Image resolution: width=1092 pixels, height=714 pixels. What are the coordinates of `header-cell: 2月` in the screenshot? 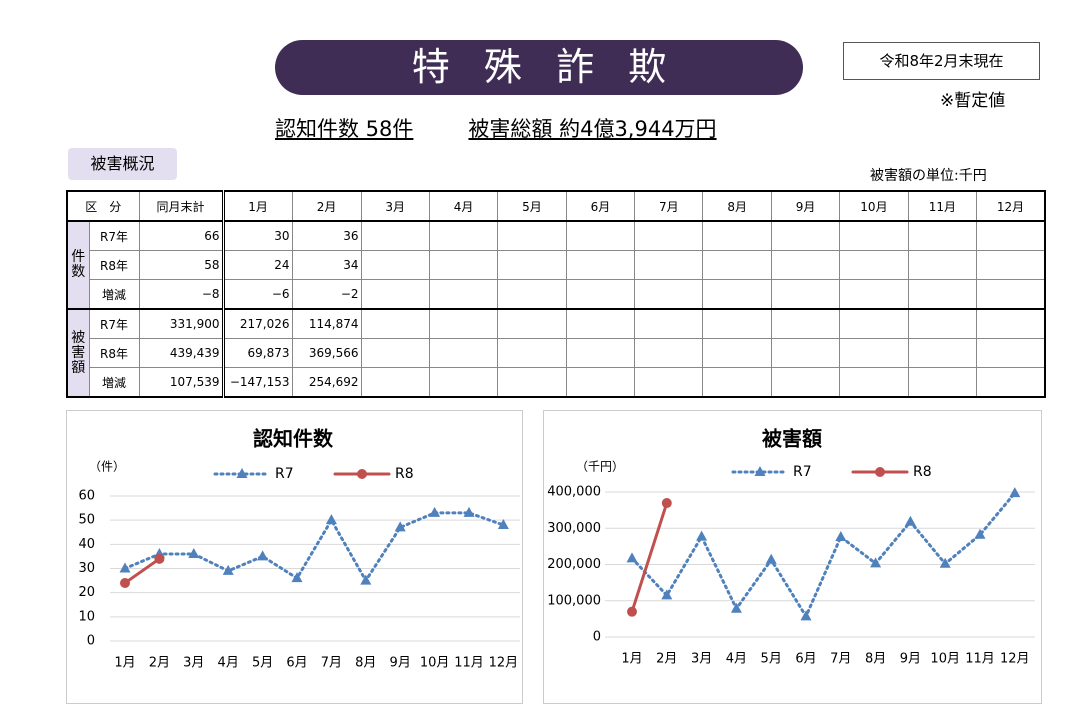 It's located at (326, 206).